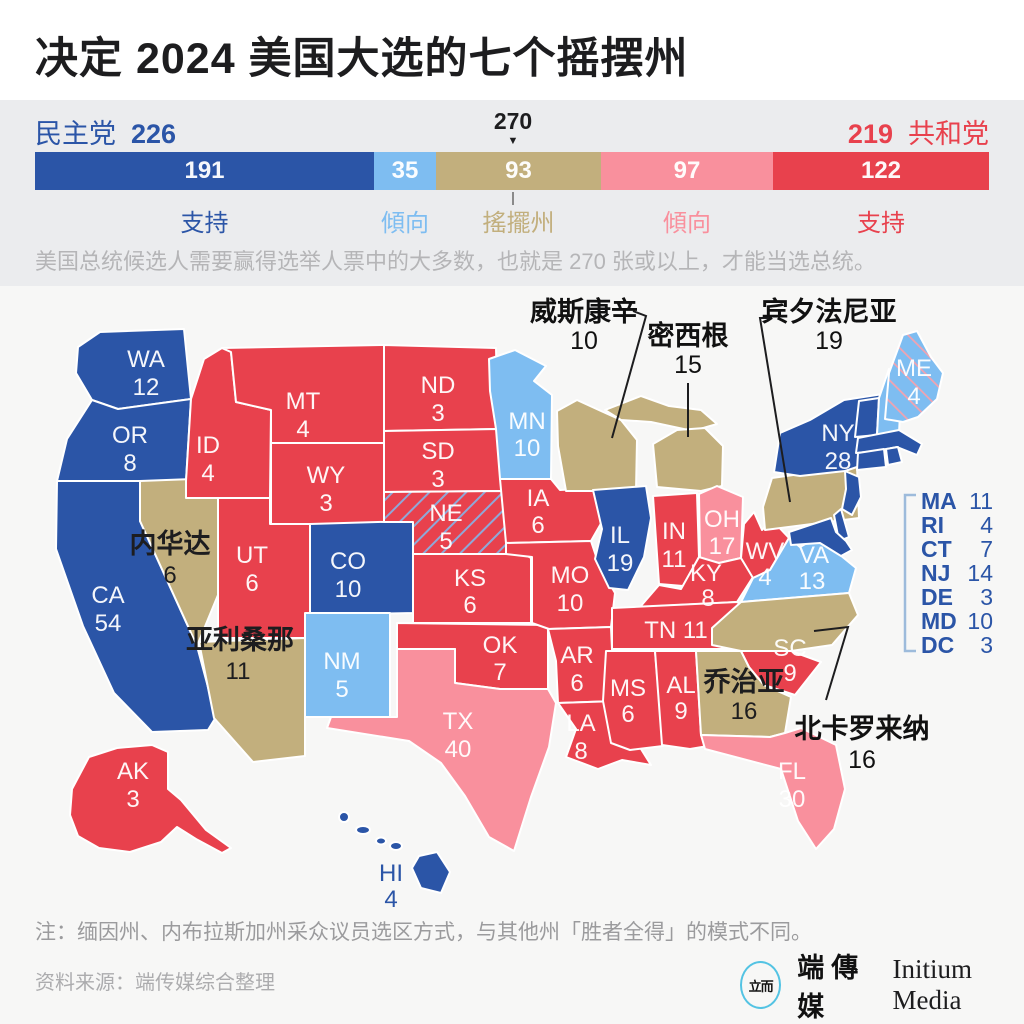  I want to click on state-label: ME, so click(914, 368).